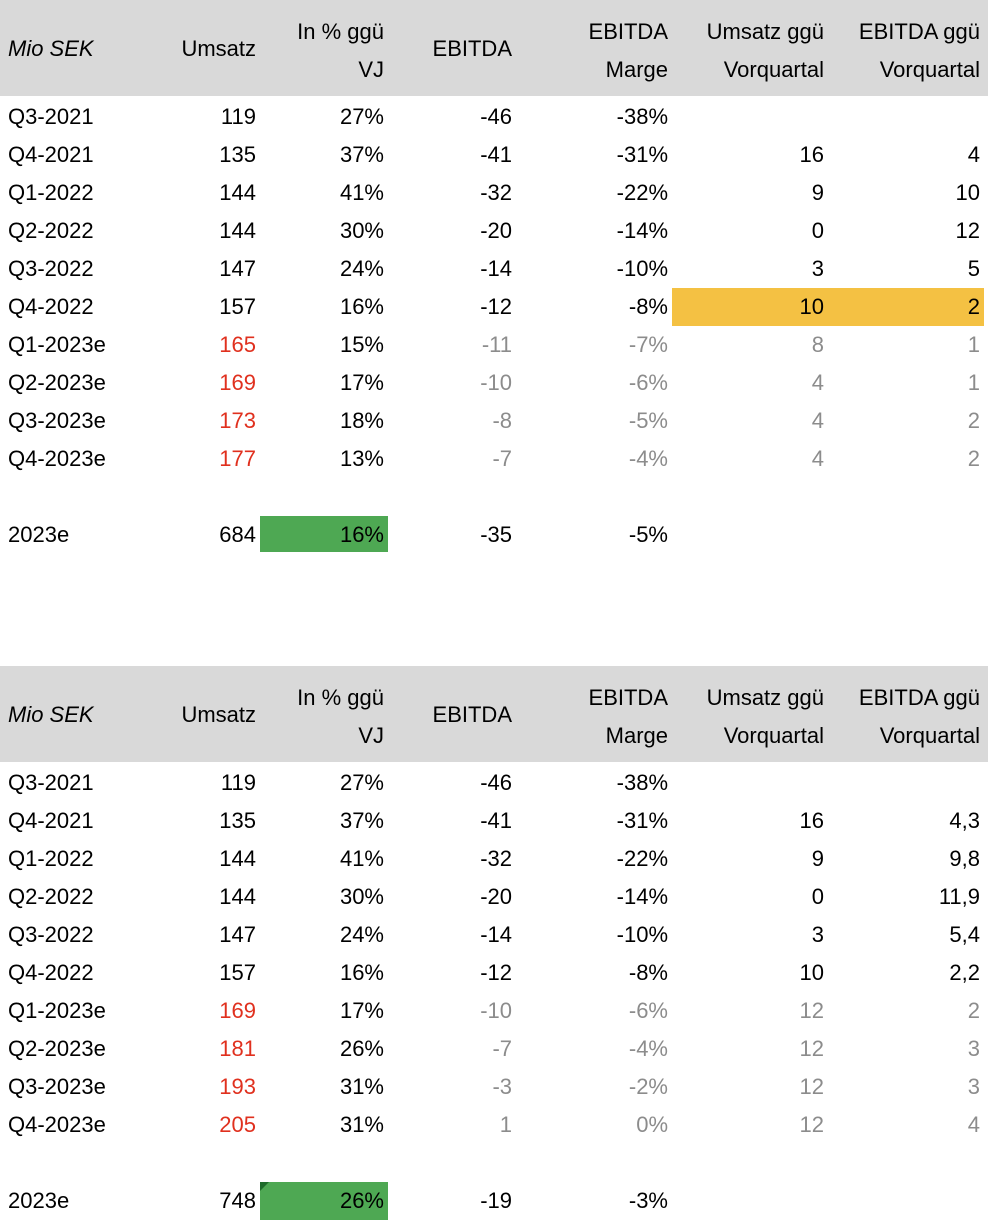 The height and width of the screenshot is (1222, 988). Describe the element at coordinates (648, 306) in the screenshot. I see `cell: -8%` at that location.